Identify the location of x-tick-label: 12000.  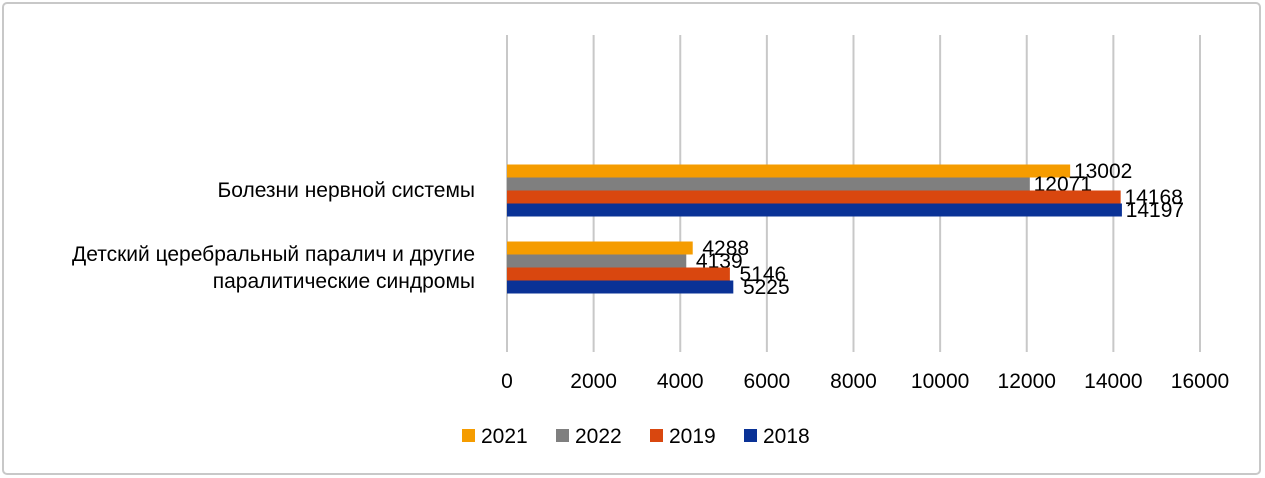
(1027, 381).